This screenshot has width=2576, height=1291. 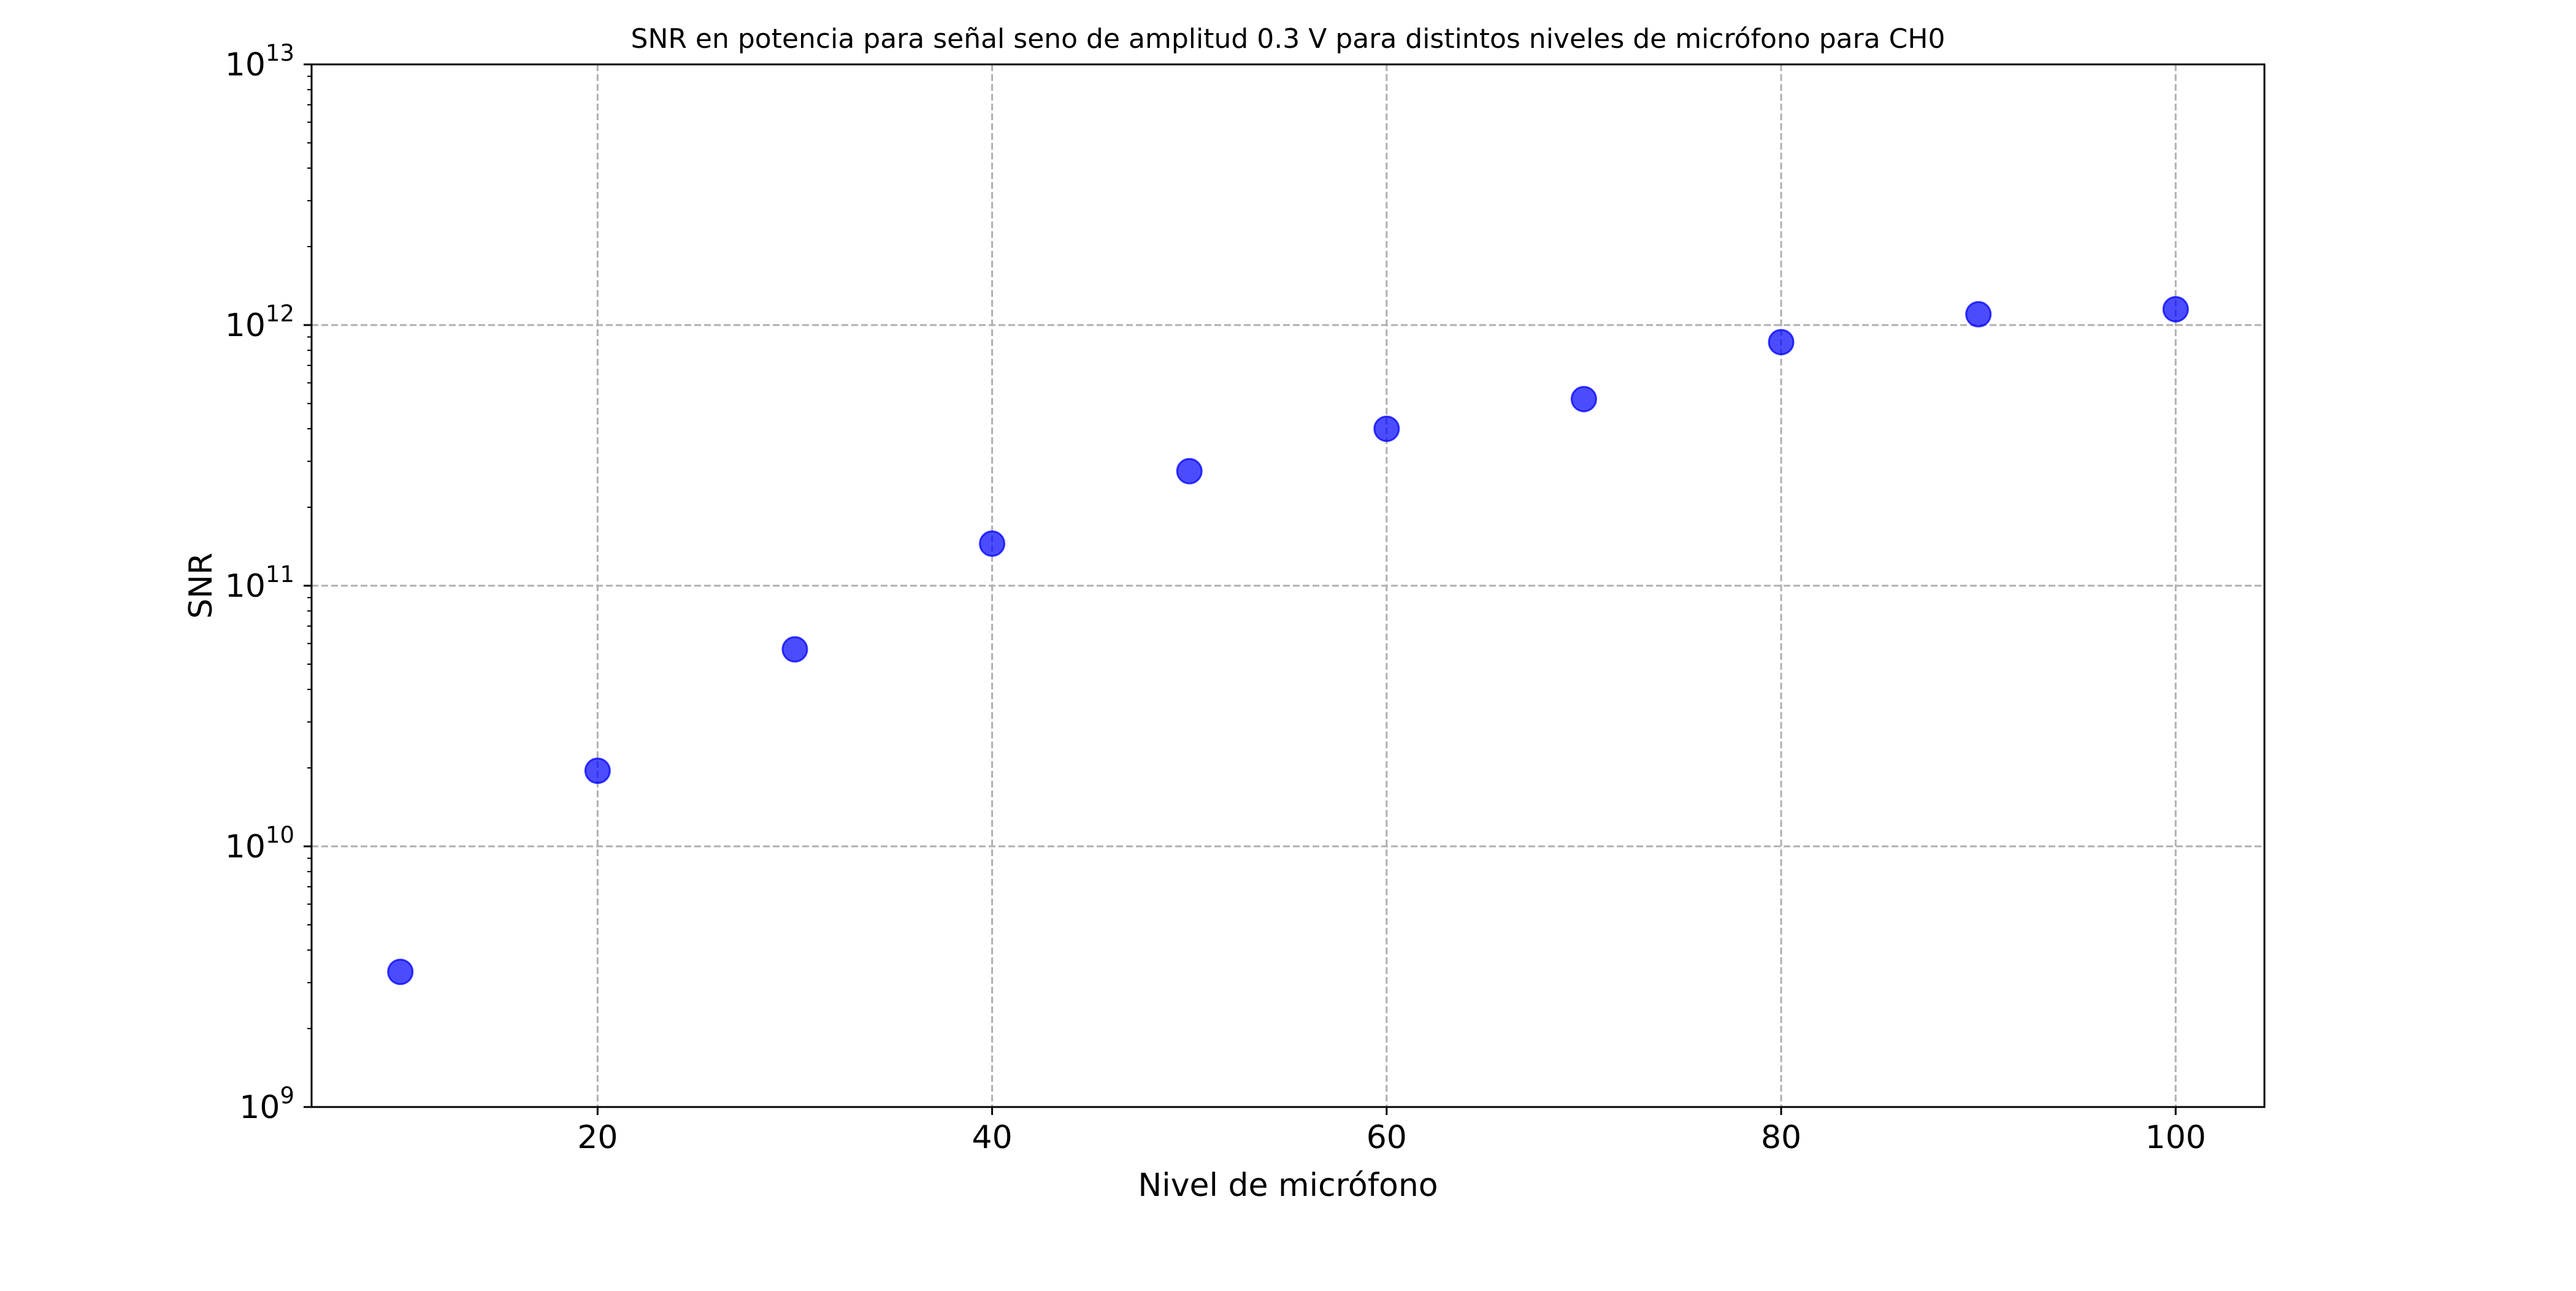 I want to click on y-tick-label: 109, so click(x=266, y=1104).